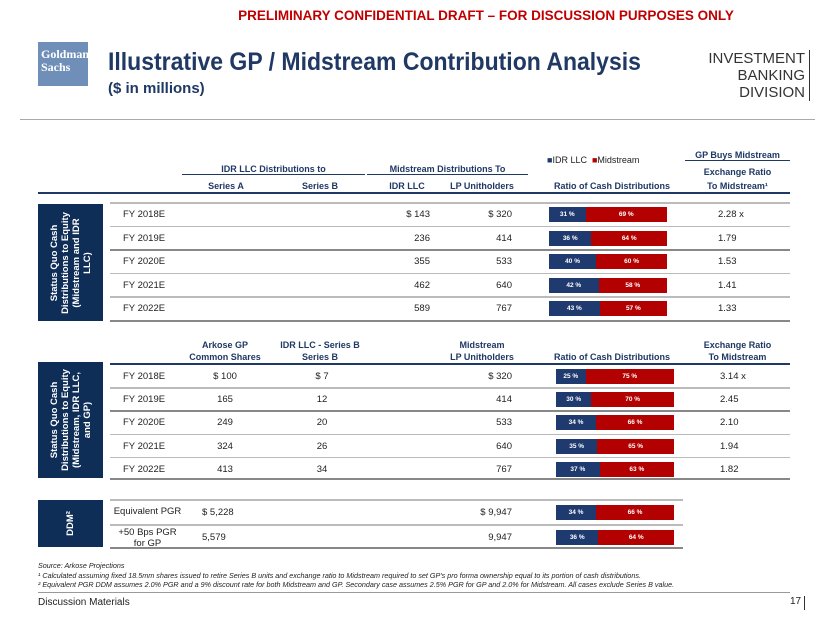 This screenshot has height=635, width=822. I want to click on cell-exchange-ratio: 1.41, so click(727, 285).